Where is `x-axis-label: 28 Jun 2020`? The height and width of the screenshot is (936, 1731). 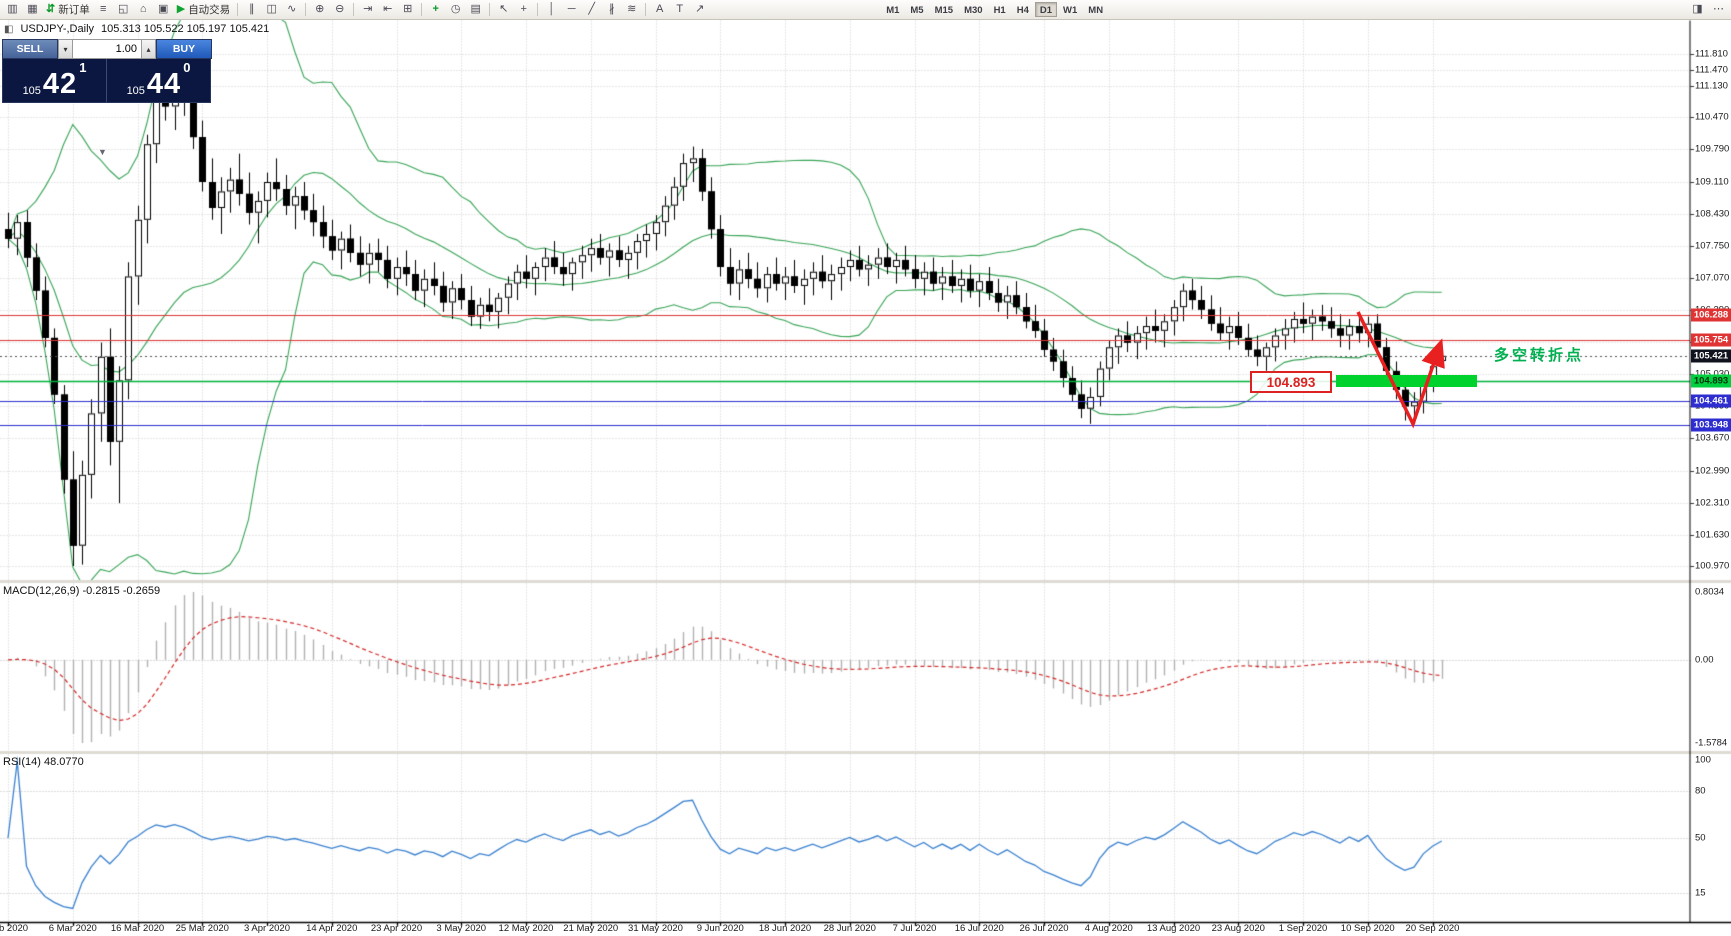
x-axis-label: 28 Jun 2020 is located at coordinates (849, 928).